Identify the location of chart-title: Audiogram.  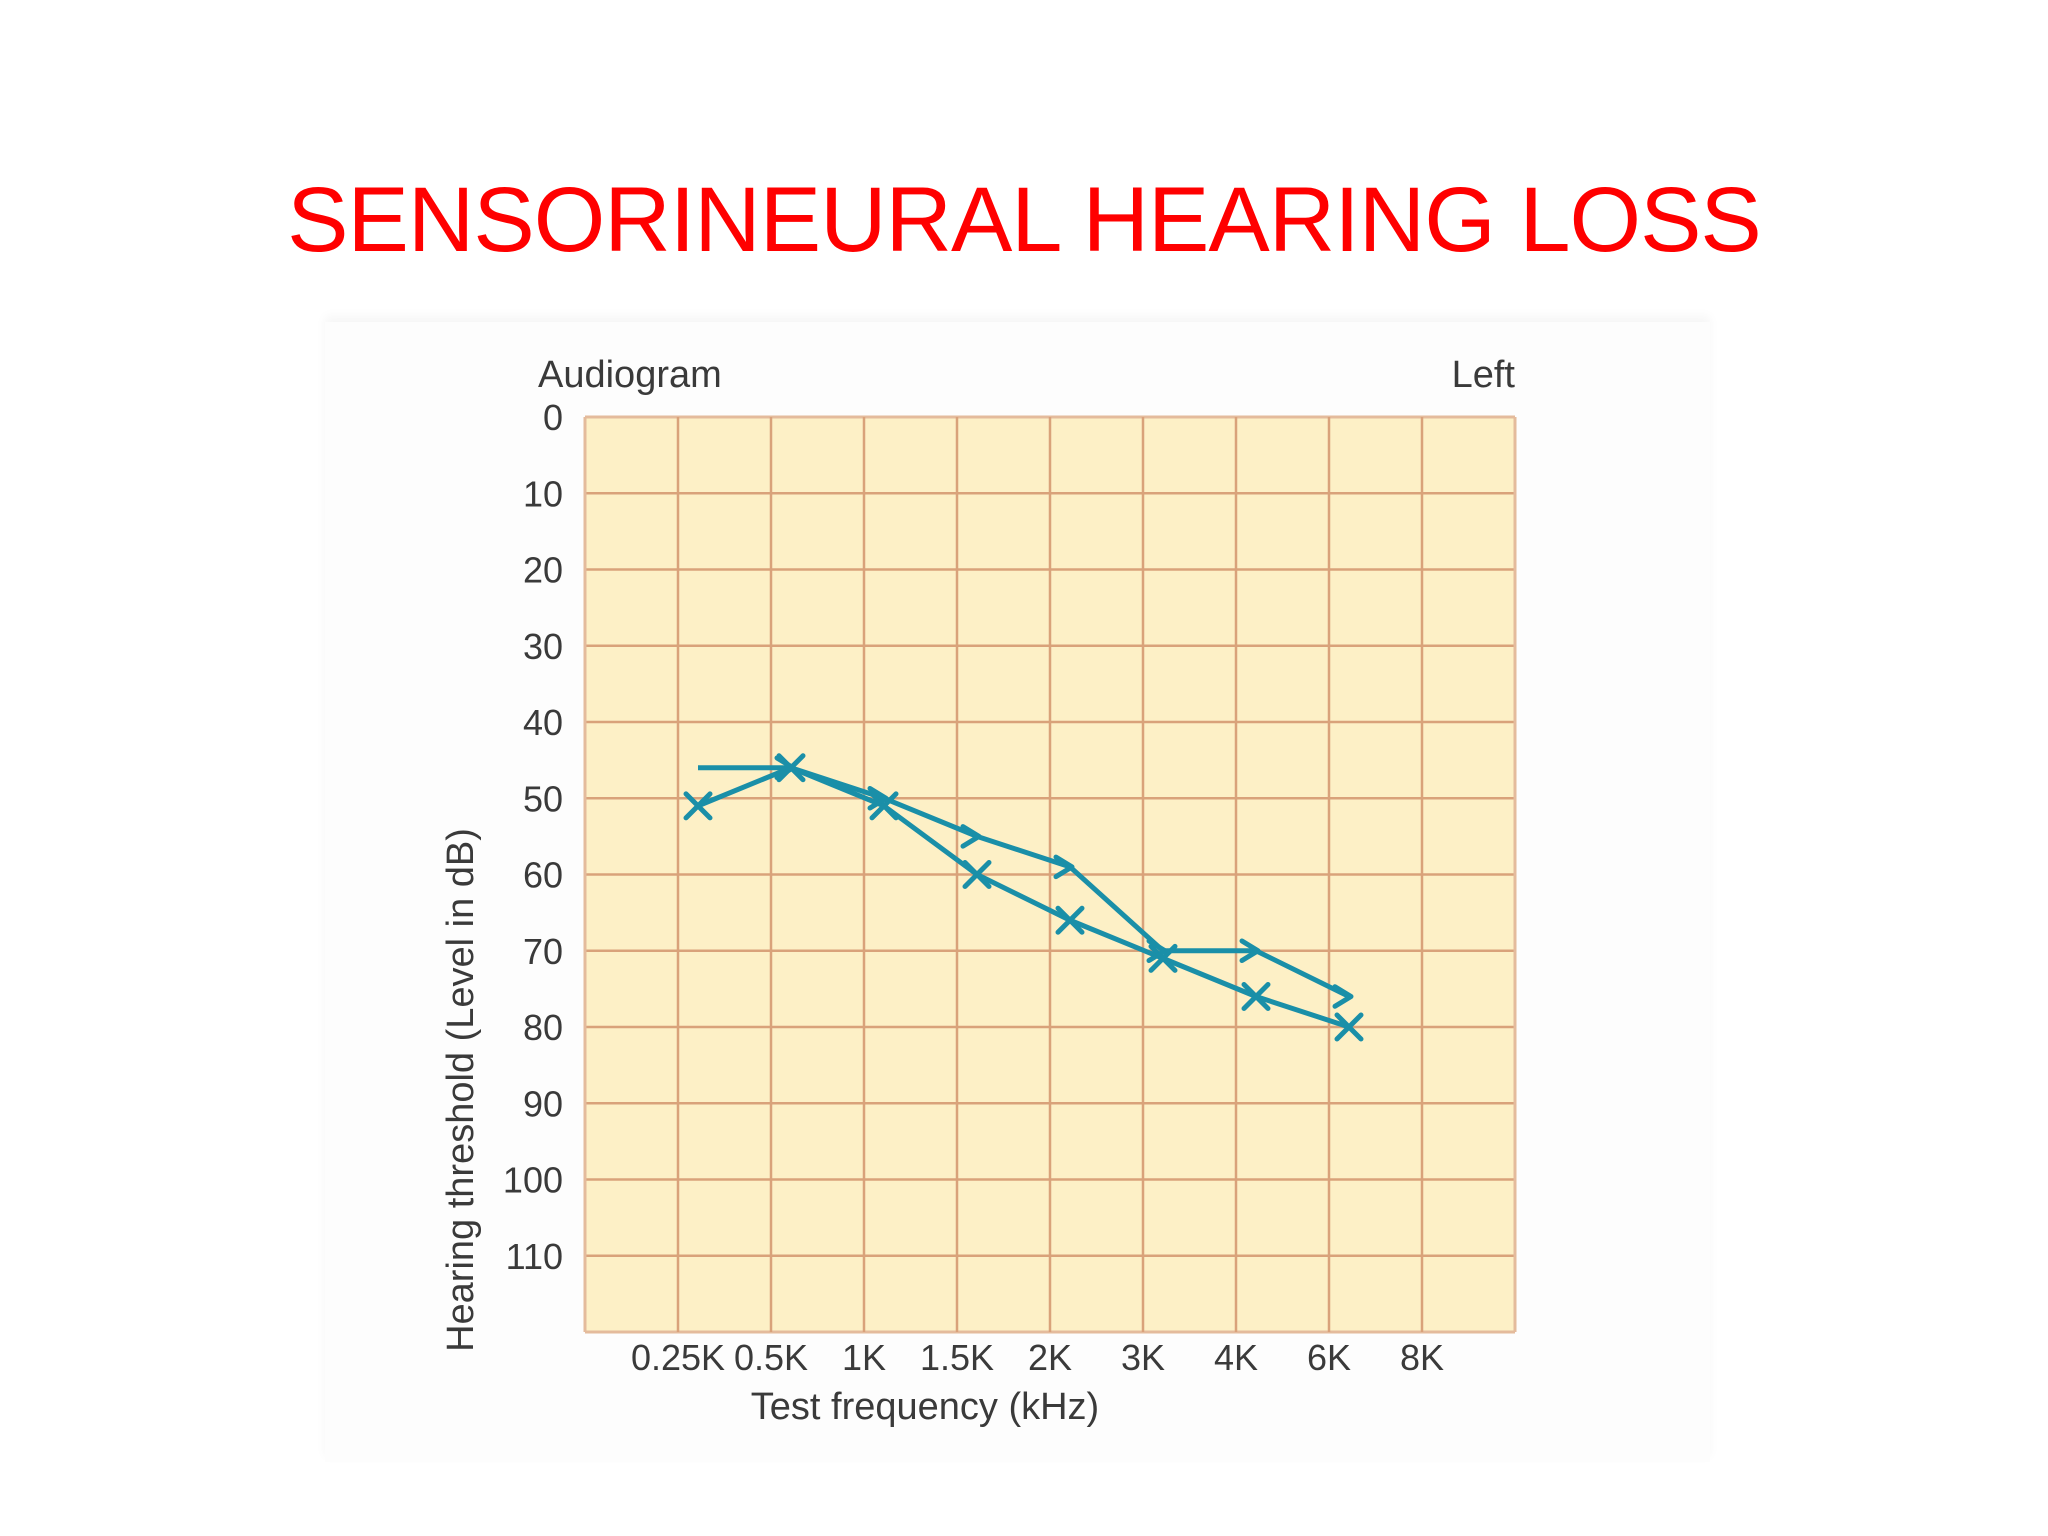
(630, 375).